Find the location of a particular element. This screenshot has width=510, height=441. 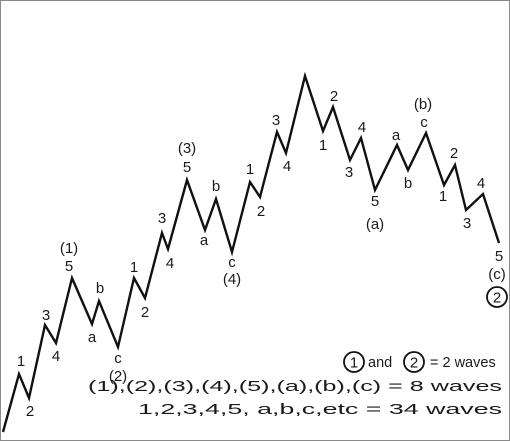

label-wave-b-degree: (b) is located at coordinates (423, 104).